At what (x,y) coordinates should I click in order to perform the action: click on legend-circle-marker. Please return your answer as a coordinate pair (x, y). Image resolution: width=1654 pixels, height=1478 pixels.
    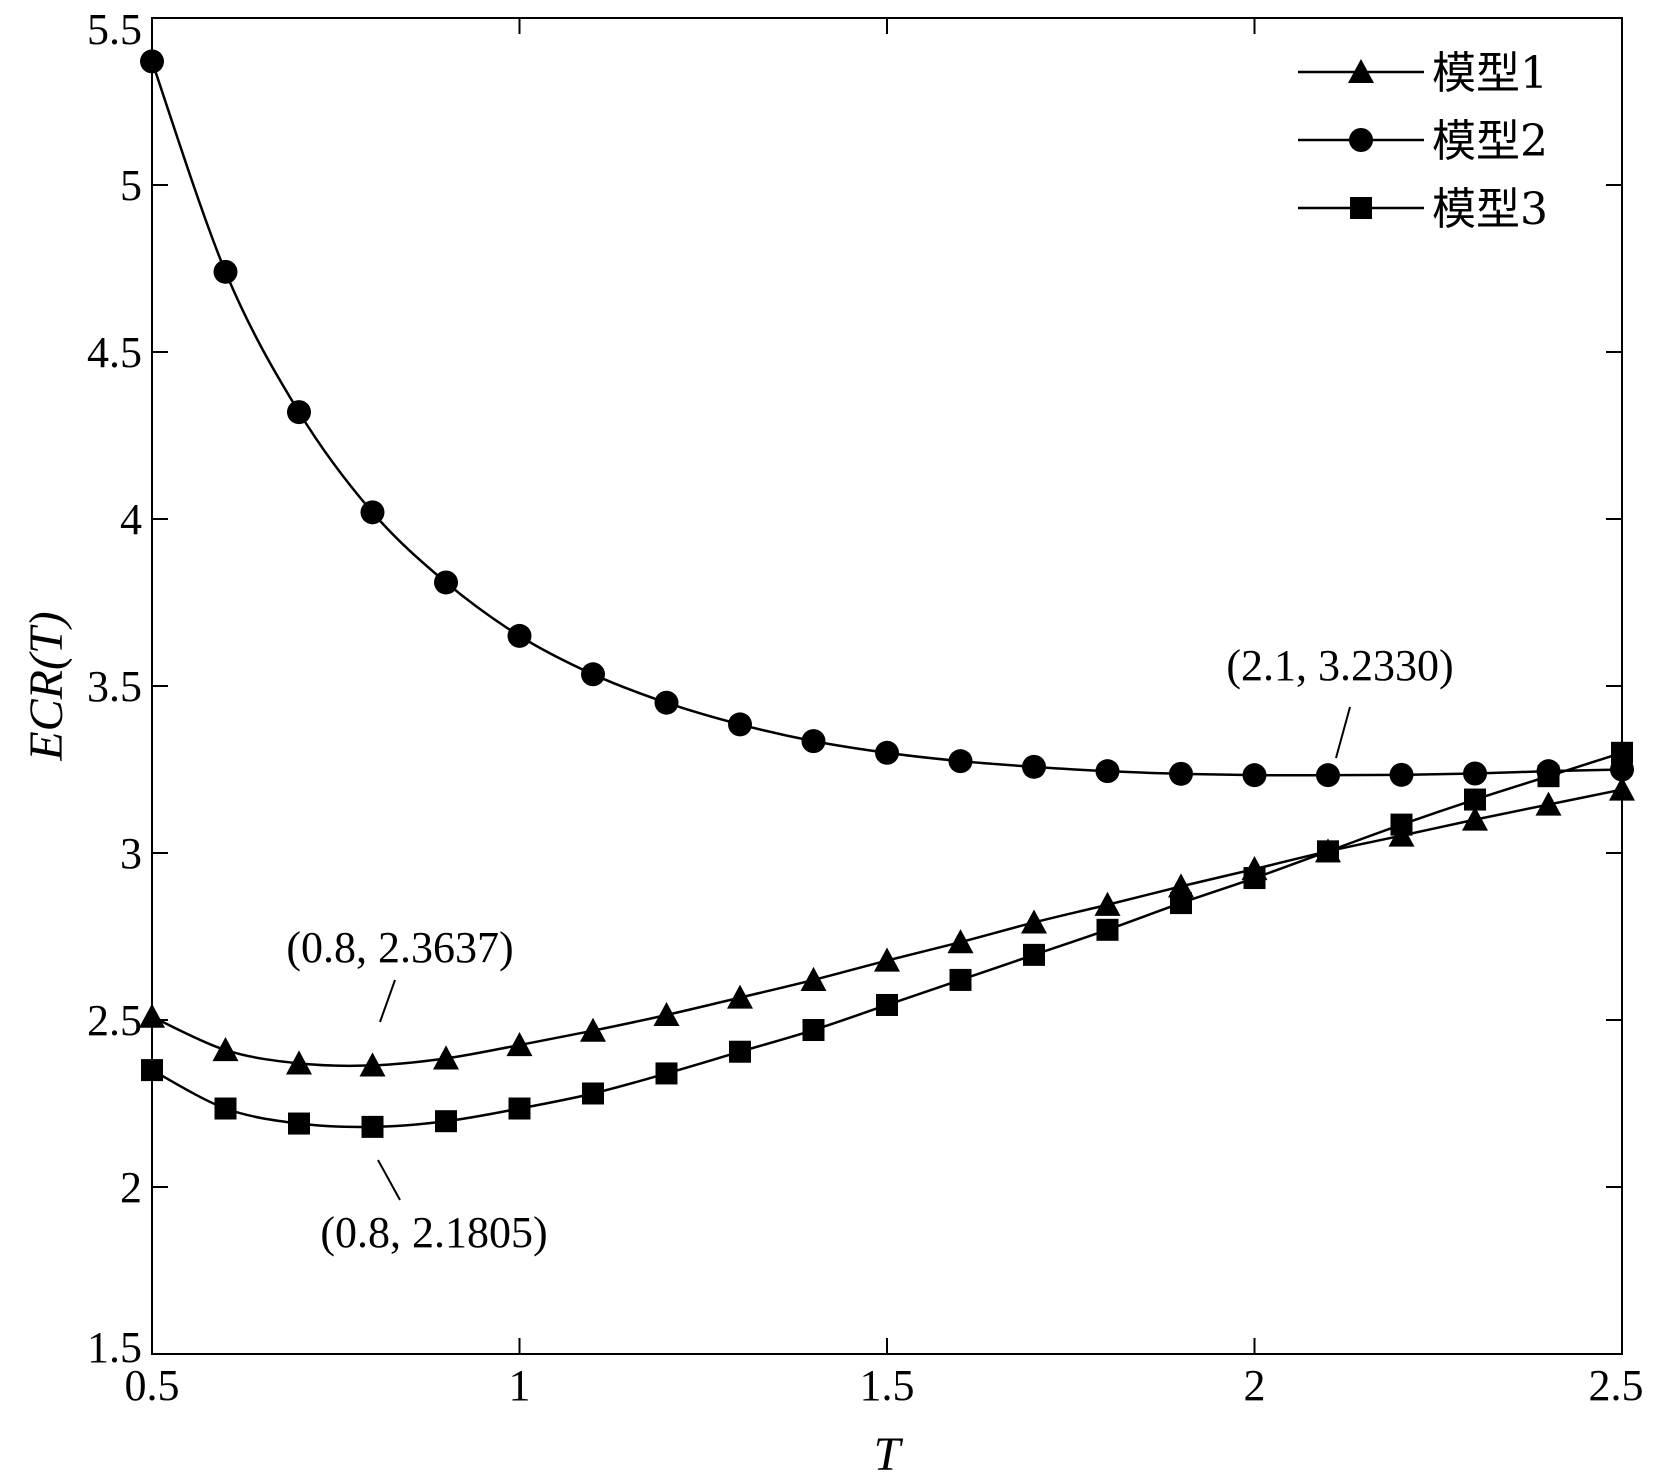
    Looking at the image, I should click on (1361, 140).